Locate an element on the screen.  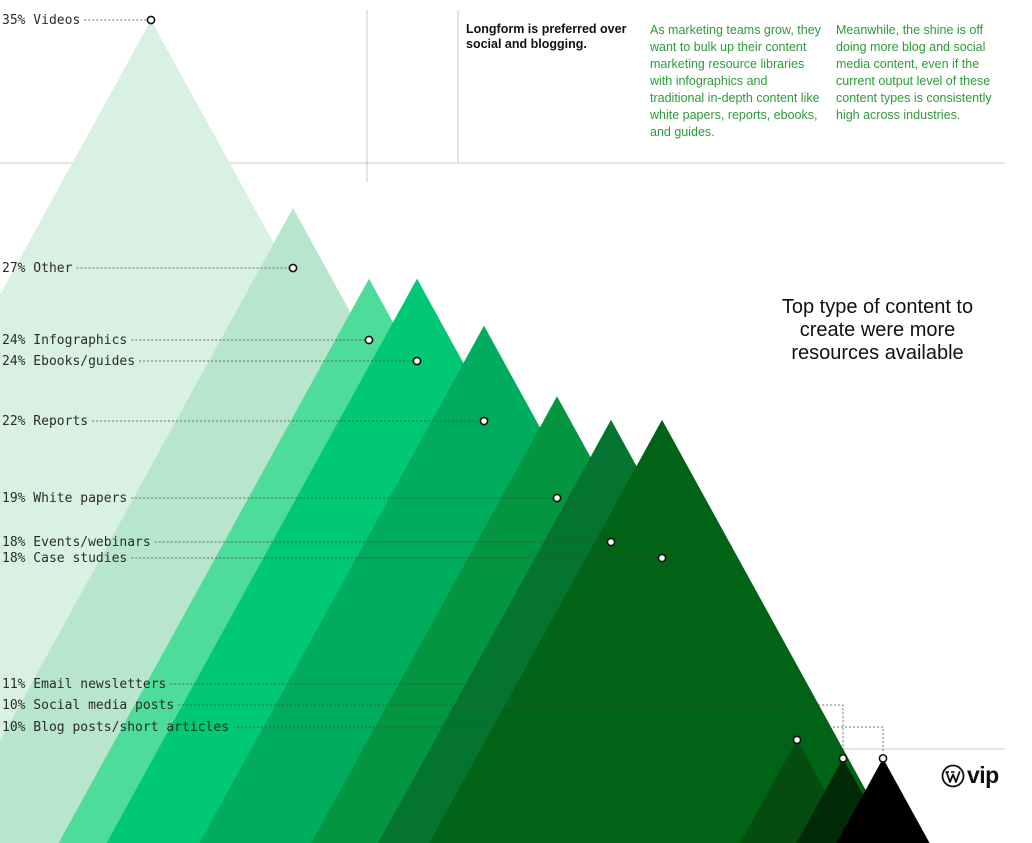
leader-email-newsletters is located at coordinates (484, 708).